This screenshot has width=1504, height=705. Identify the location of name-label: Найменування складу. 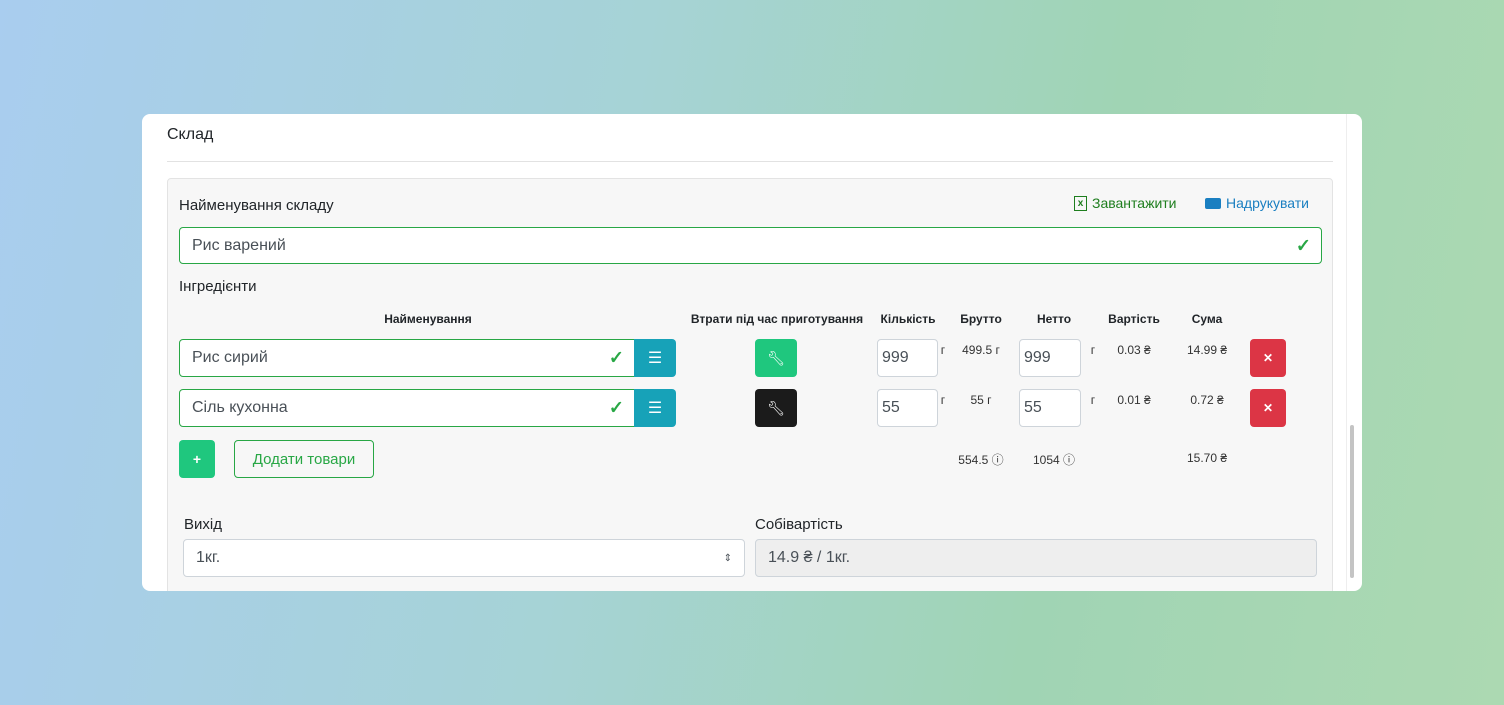
(256, 205).